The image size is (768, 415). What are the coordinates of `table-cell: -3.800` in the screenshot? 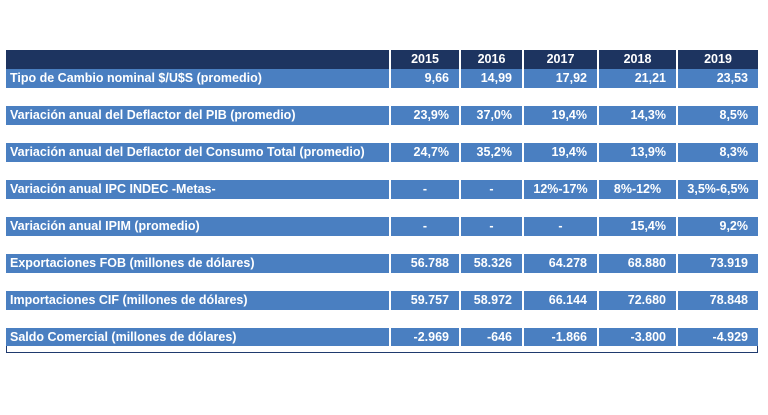 It's located at (636, 337).